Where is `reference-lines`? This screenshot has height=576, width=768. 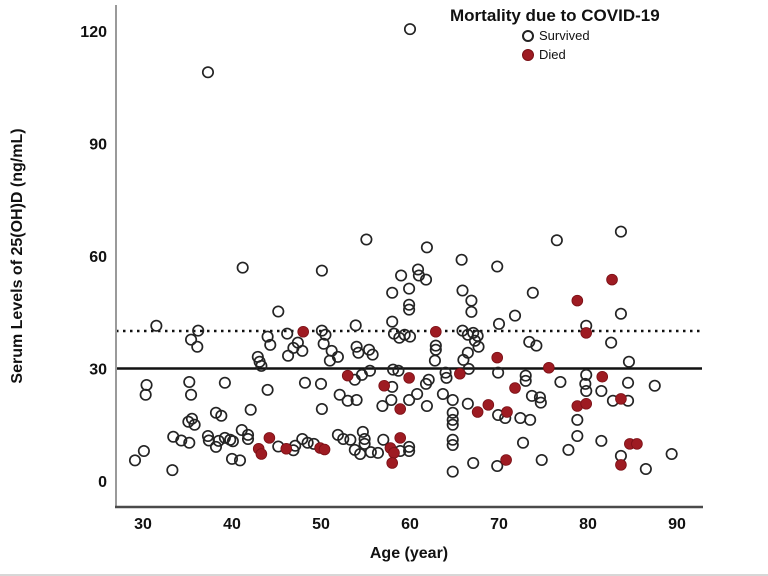 reference-lines is located at coordinates (409, 349).